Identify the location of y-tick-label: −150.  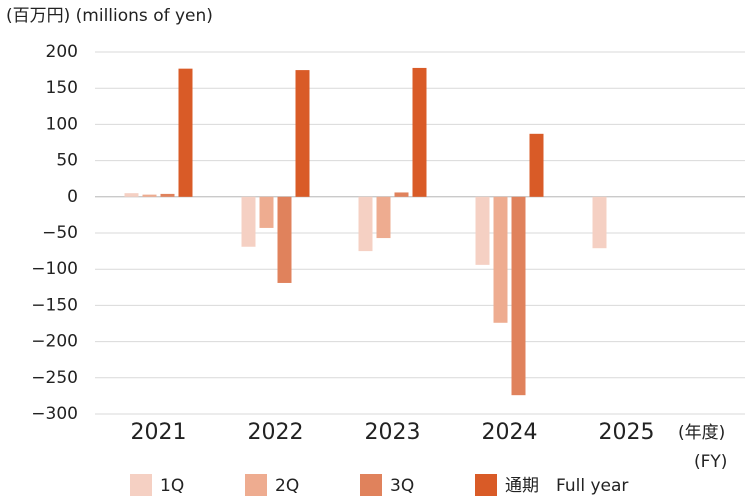
(54, 305).